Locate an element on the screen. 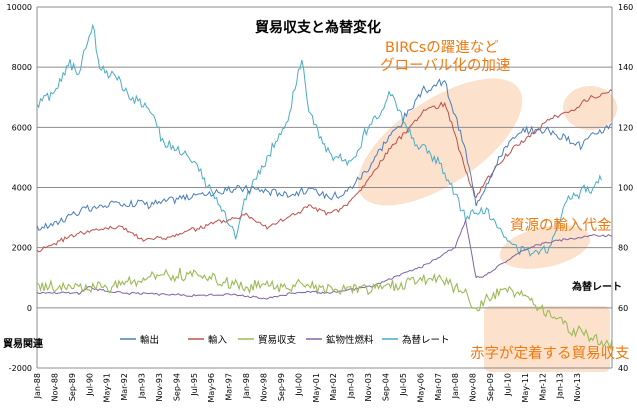 The width and height of the screenshot is (637, 415). x-tick-label: Mar-02 is located at coordinates (333, 387).